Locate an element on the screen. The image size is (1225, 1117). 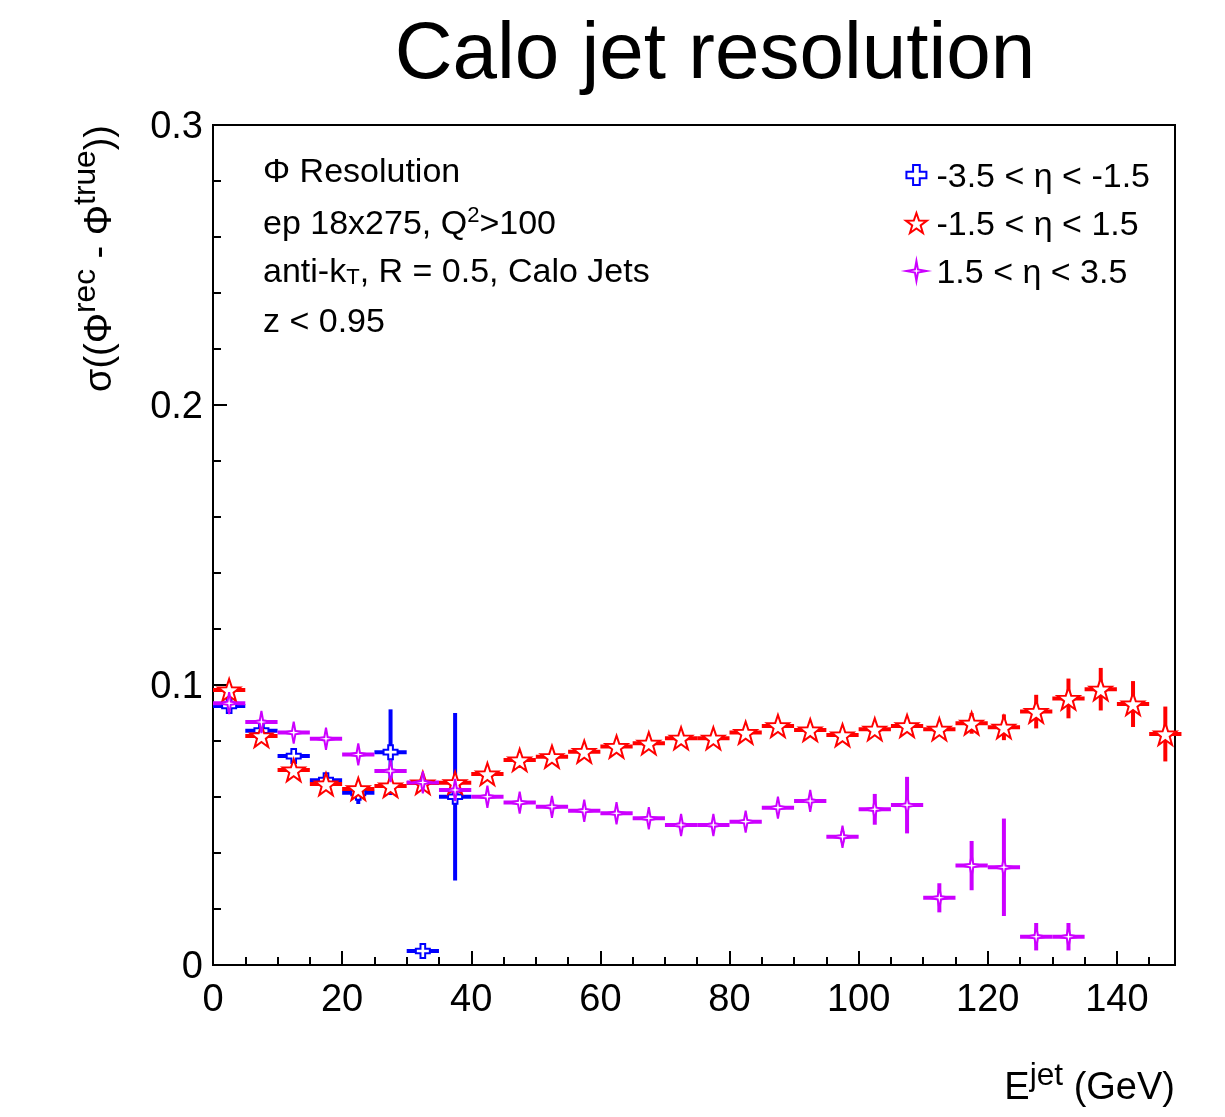
annotation: anti-kT, R = 0.5, Calo Jets is located at coordinates (456, 270).